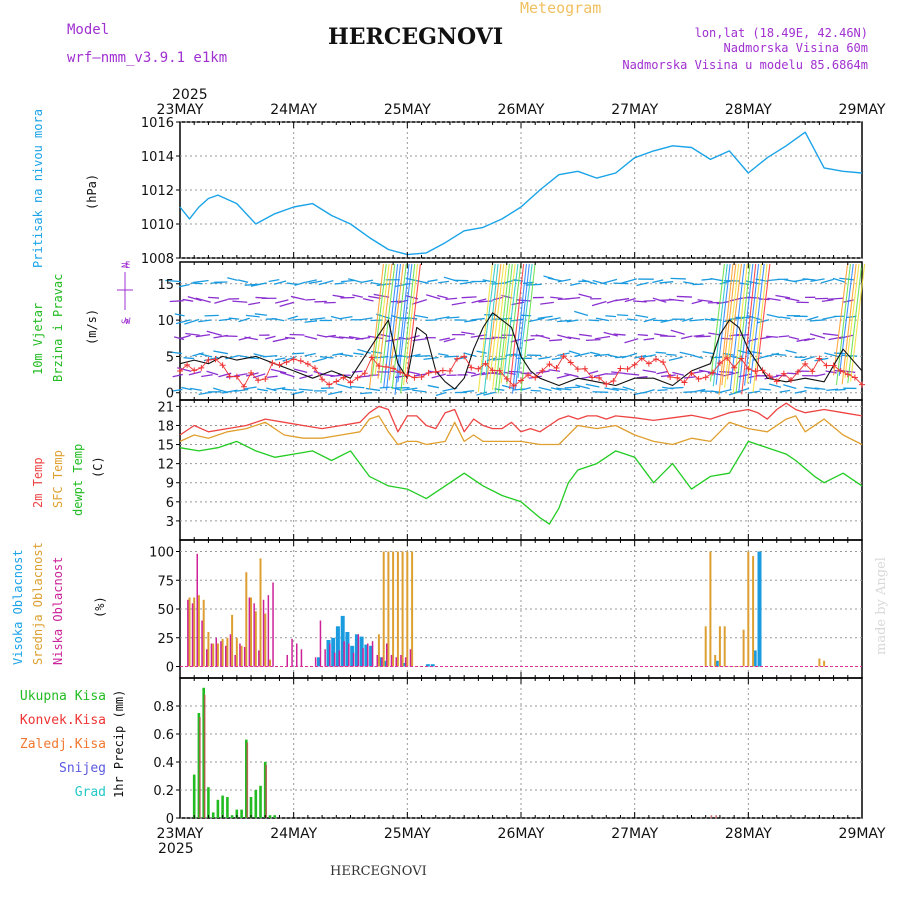 This screenshot has height=900, width=900. I want to click on precip-ylabel: 1hr Precip (mm), so click(119, 744).